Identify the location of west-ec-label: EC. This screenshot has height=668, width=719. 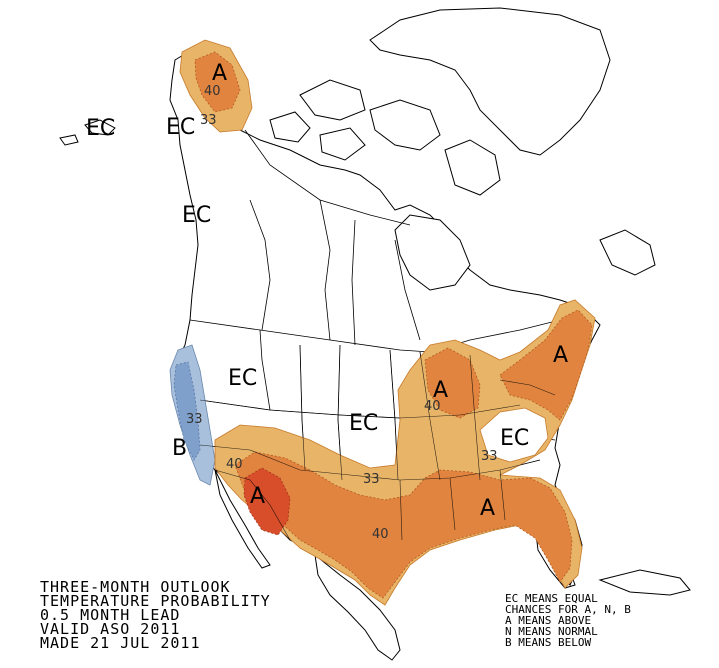
(242, 378).